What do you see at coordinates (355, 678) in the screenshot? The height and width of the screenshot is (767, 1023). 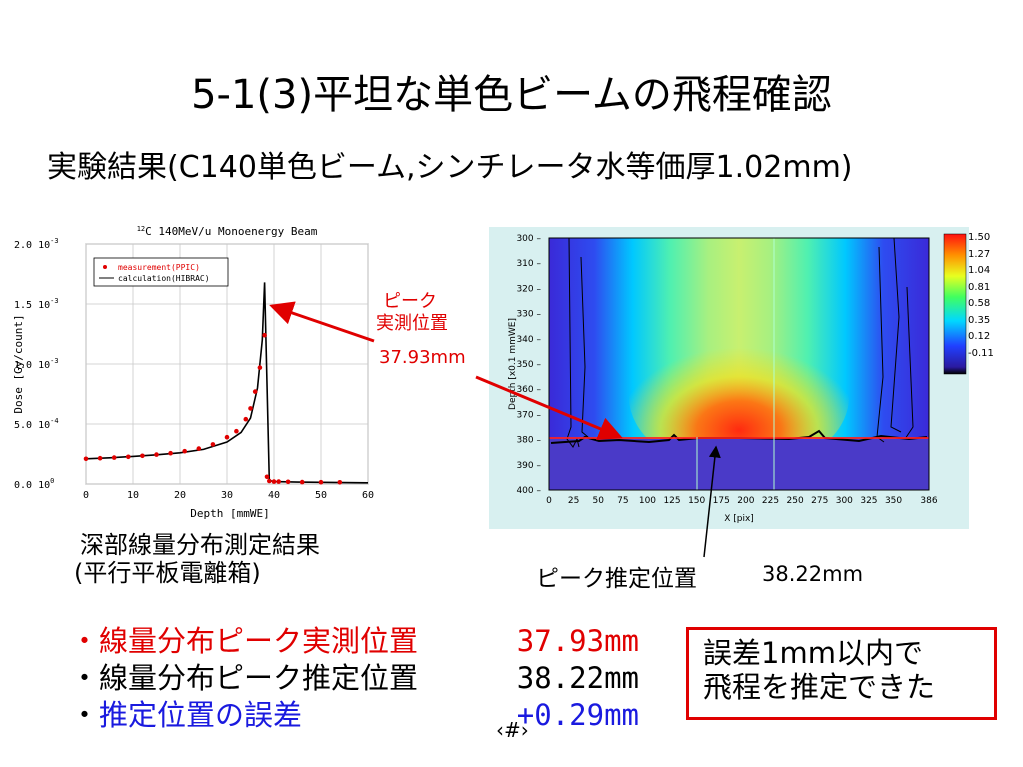 I see `result-row-estimated: ・線量分布ピーク推定位置 38.22mm` at bounding box center [355, 678].